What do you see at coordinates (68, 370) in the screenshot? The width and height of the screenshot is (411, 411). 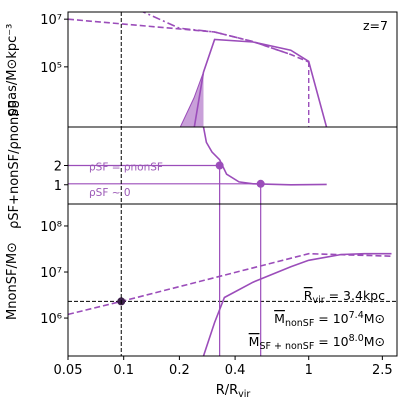 I see `x-tick-label: 0.05` at bounding box center [68, 370].